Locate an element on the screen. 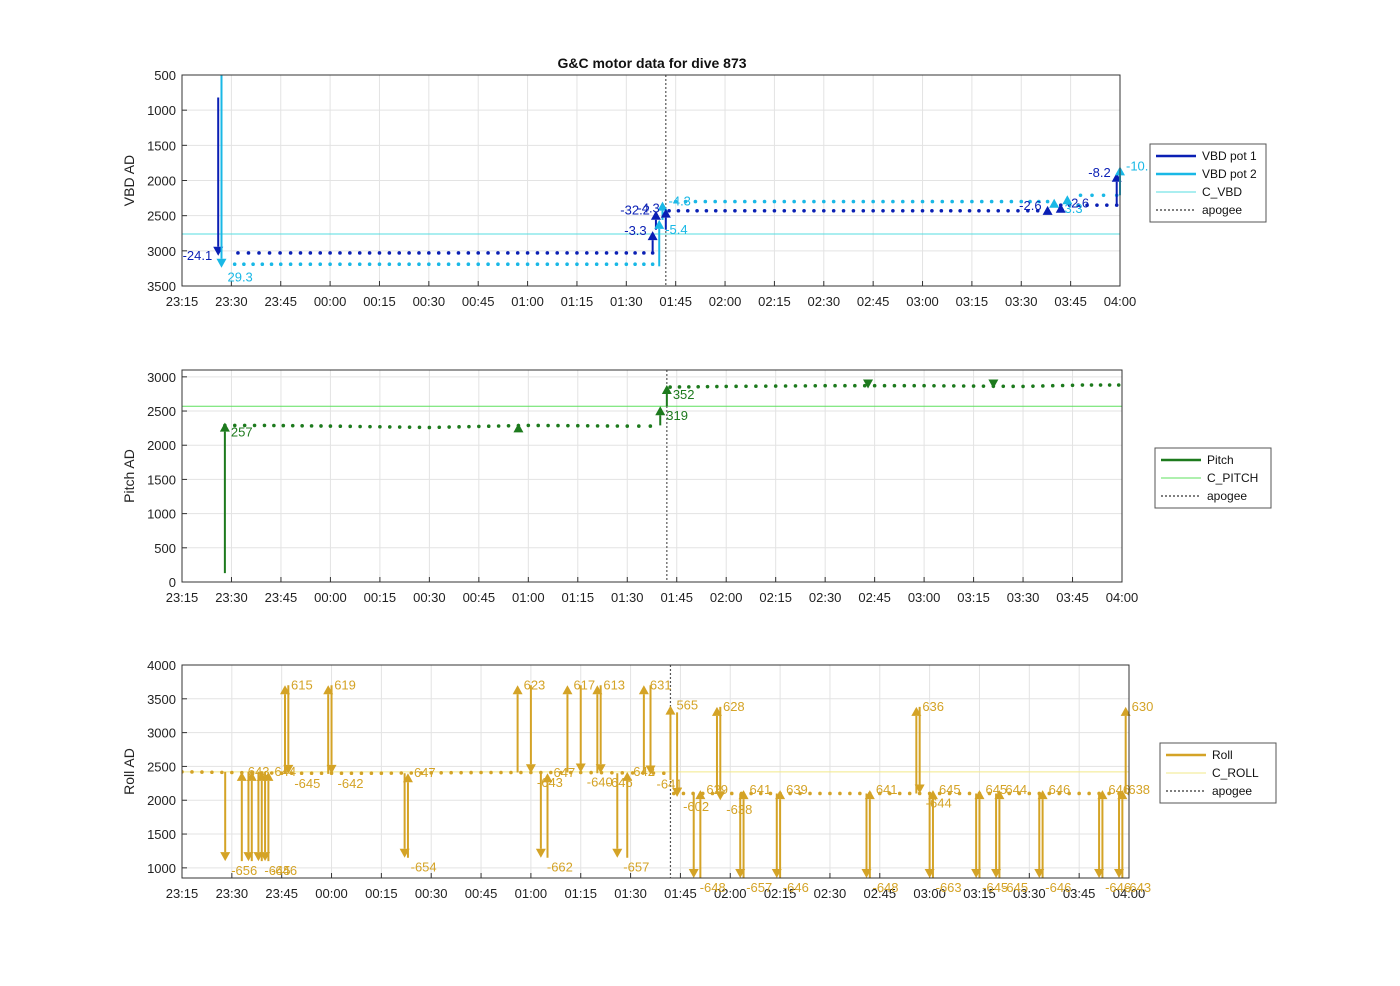 The height and width of the screenshot is (986, 1400). event-arrow: -648 is located at coordinates (707, 844).